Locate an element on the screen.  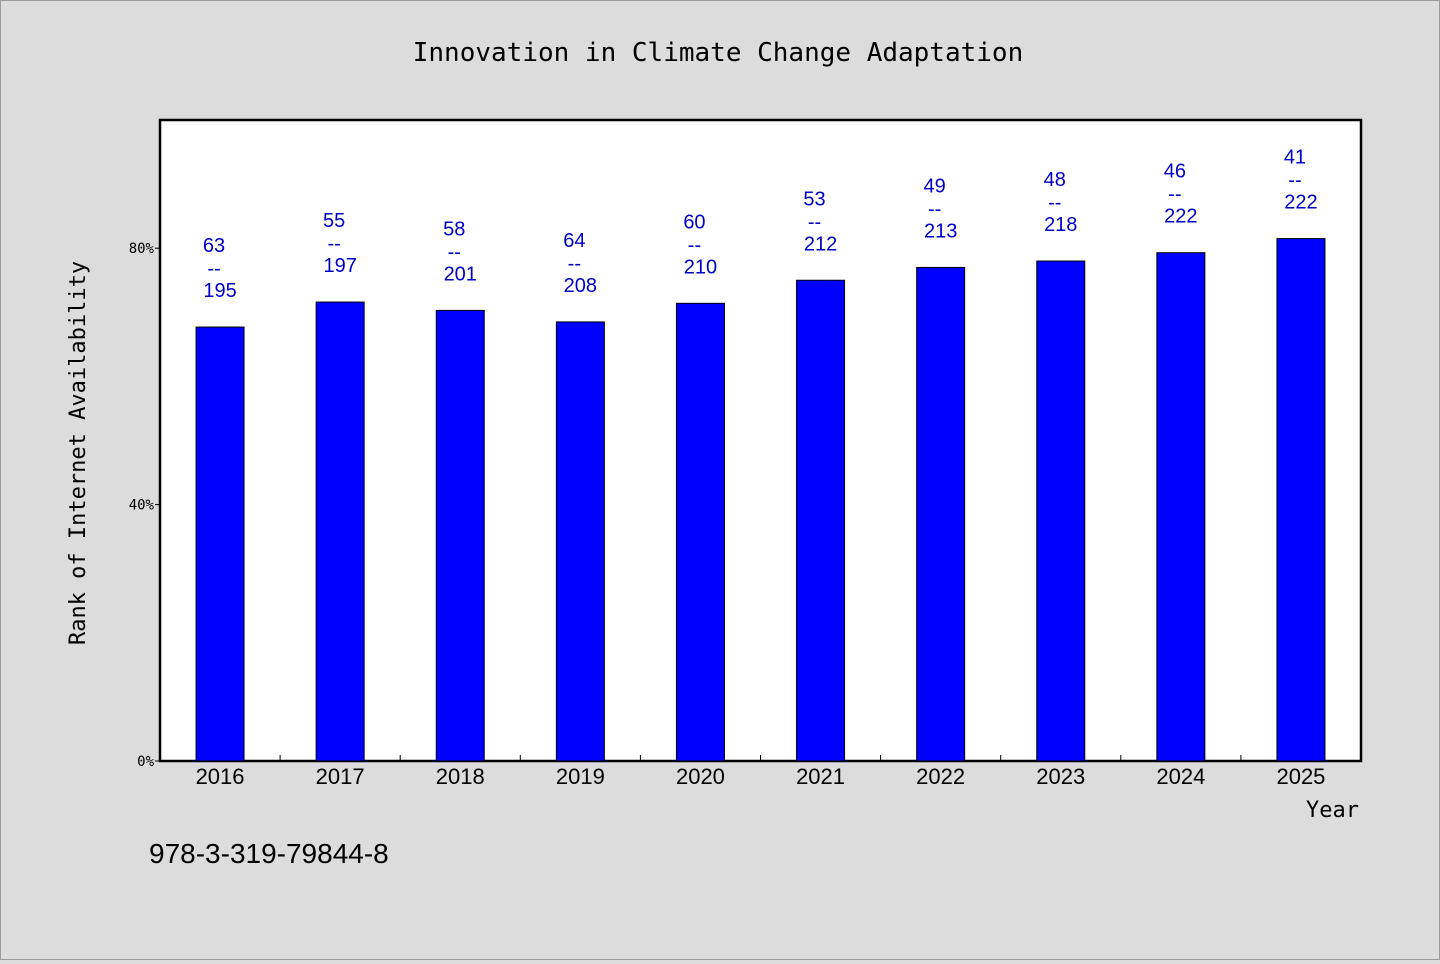
bar-2024 is located at coordinates (1181, 507).